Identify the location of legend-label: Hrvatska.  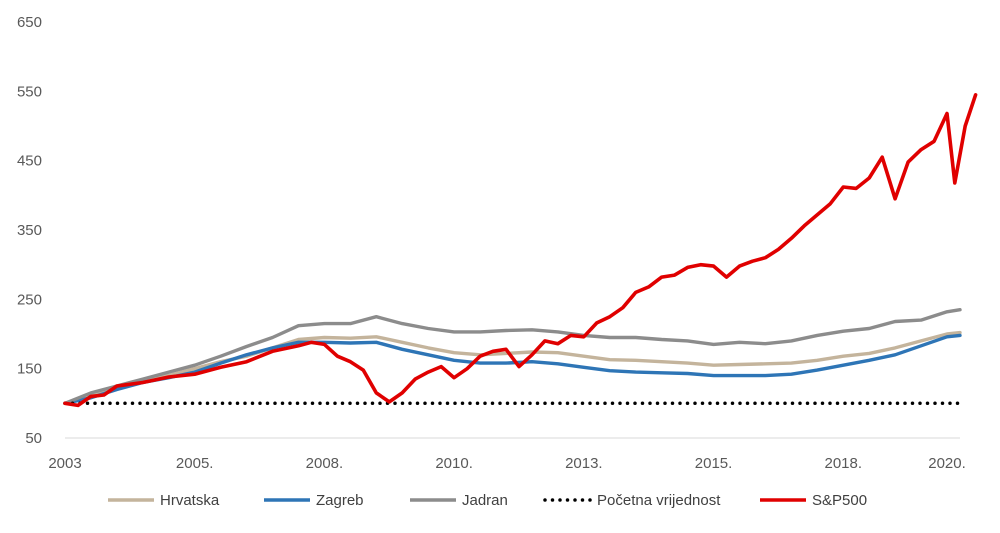
(190, 500).